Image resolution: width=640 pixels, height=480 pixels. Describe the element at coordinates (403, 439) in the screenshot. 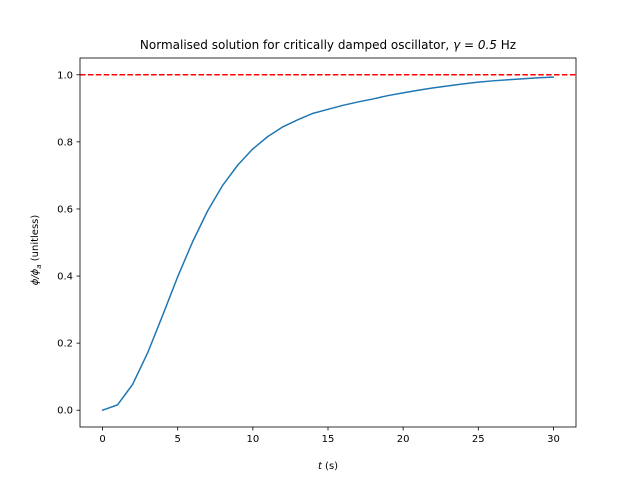

I see `x-tick-label: 20` at that location.